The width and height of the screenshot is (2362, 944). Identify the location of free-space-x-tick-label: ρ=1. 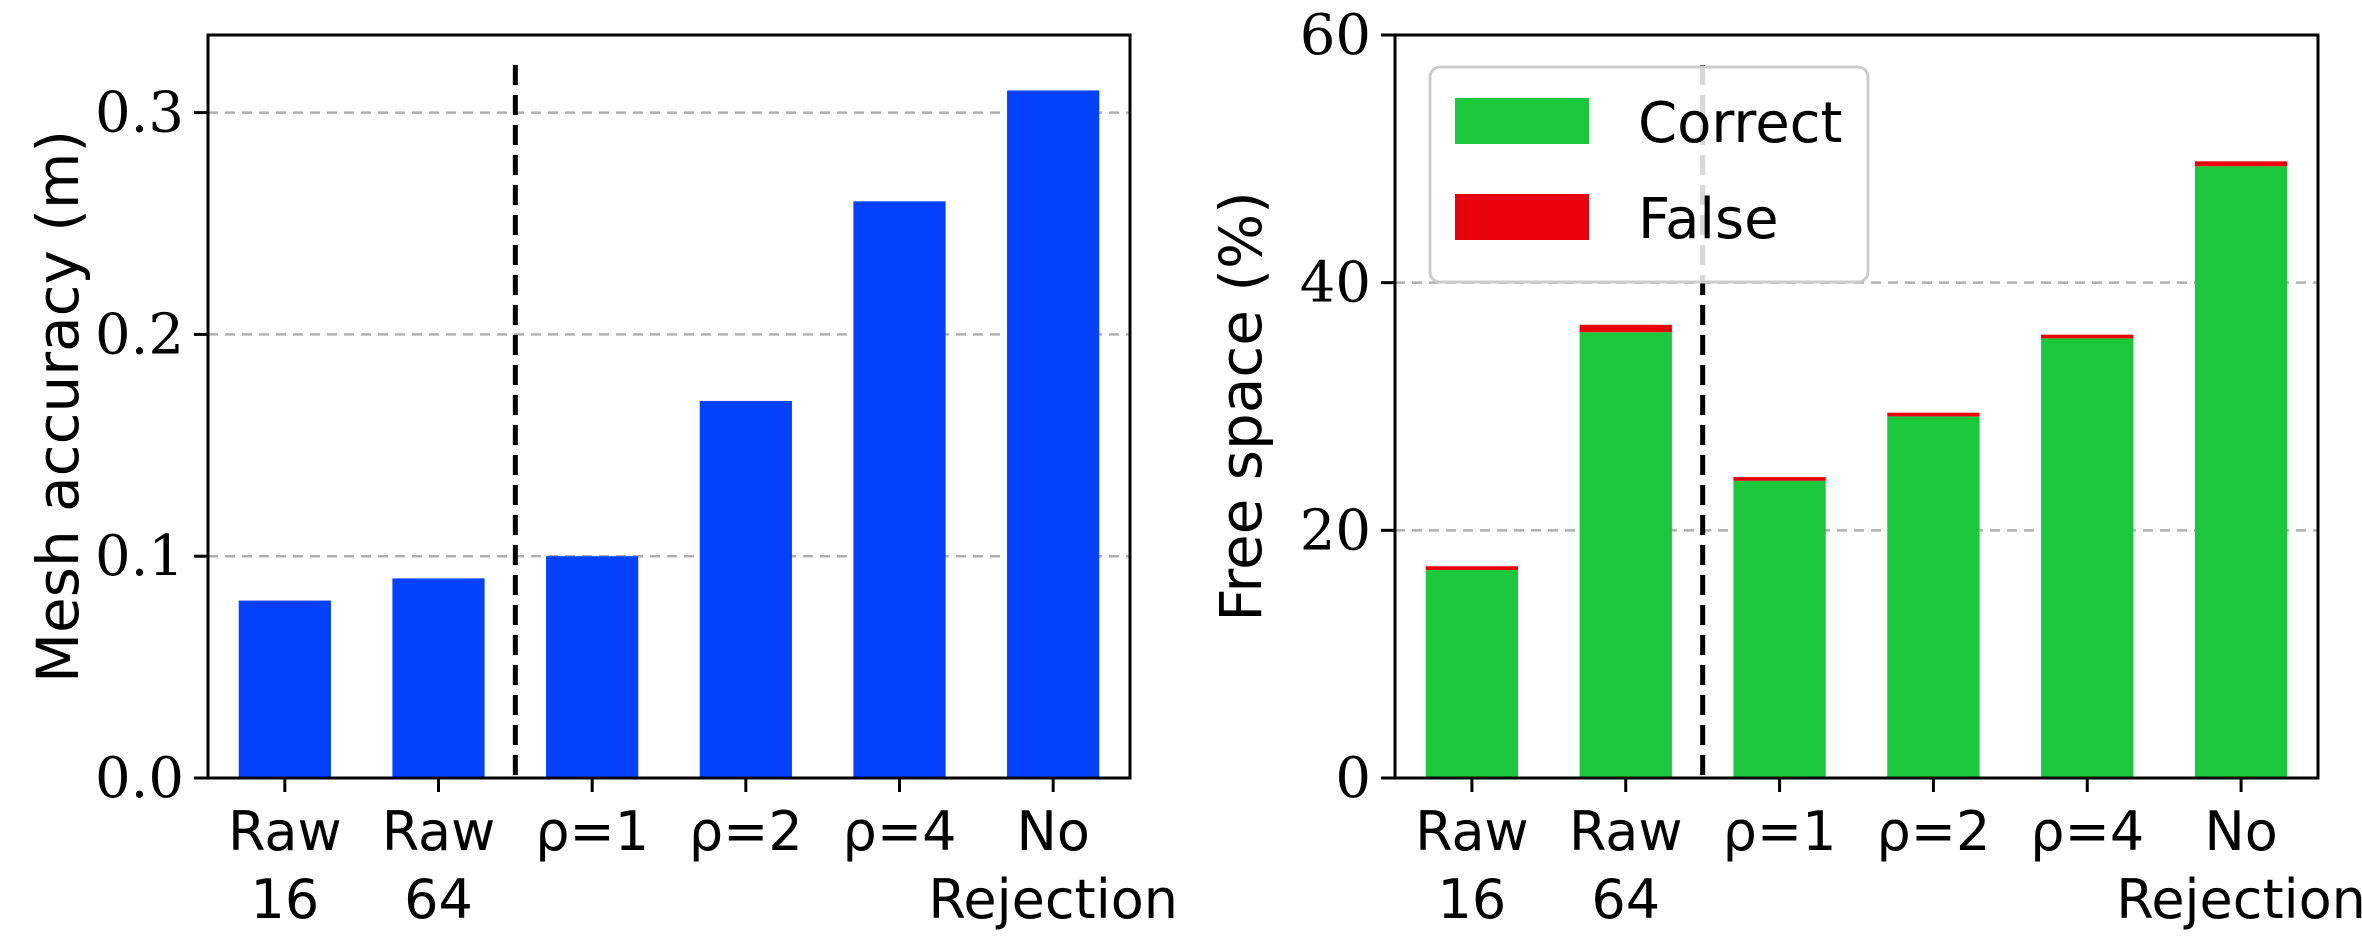
(1780, 831).